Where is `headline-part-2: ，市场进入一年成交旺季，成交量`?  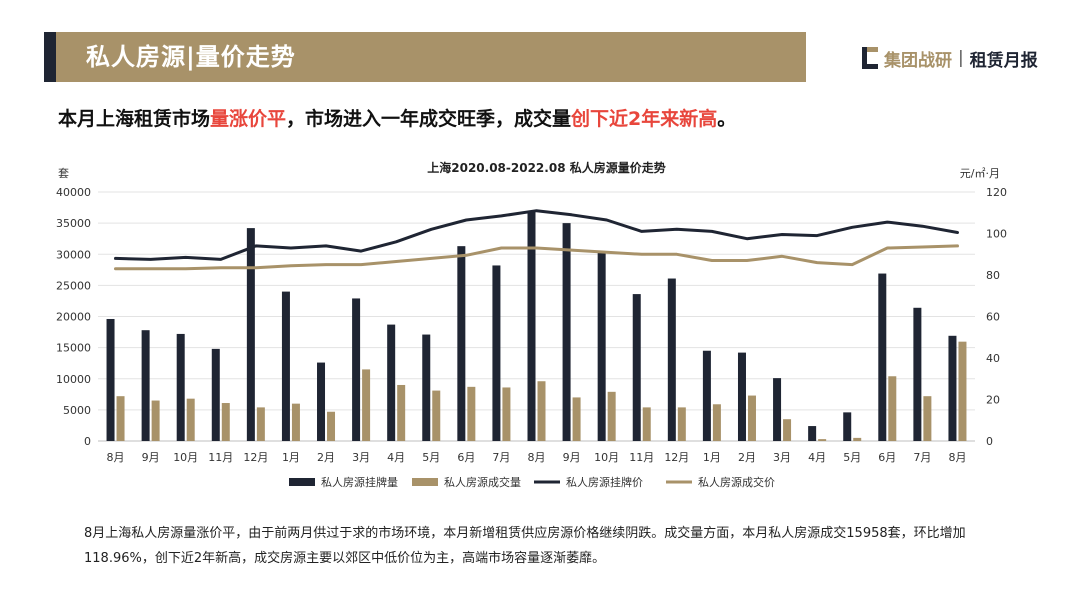
headline-part-2: ，市场进入一年成交旺季，成交量 is located at coordinates (429, 119).